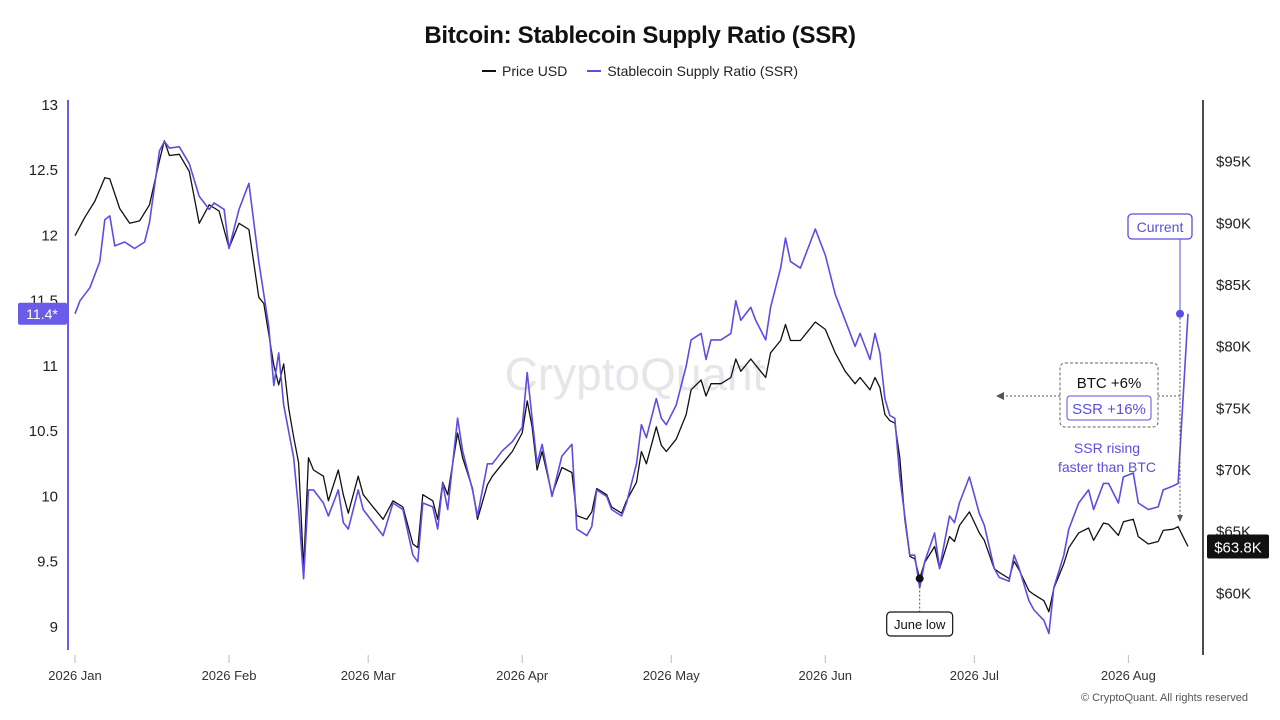 The height and width of the screenshot is (720, 1280). I want to click on legend-swatch-ssr, so click(594, 71).